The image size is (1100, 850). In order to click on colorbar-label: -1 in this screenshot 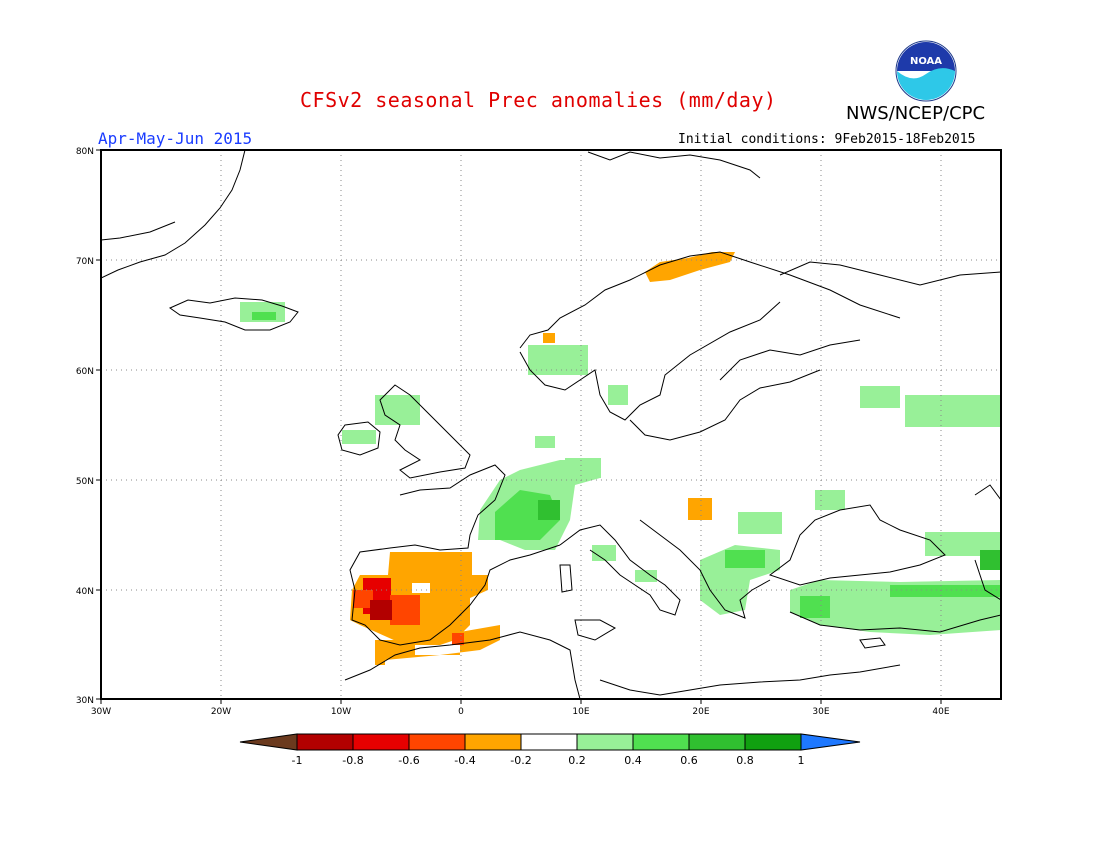, I will do `click(297, 760)`.